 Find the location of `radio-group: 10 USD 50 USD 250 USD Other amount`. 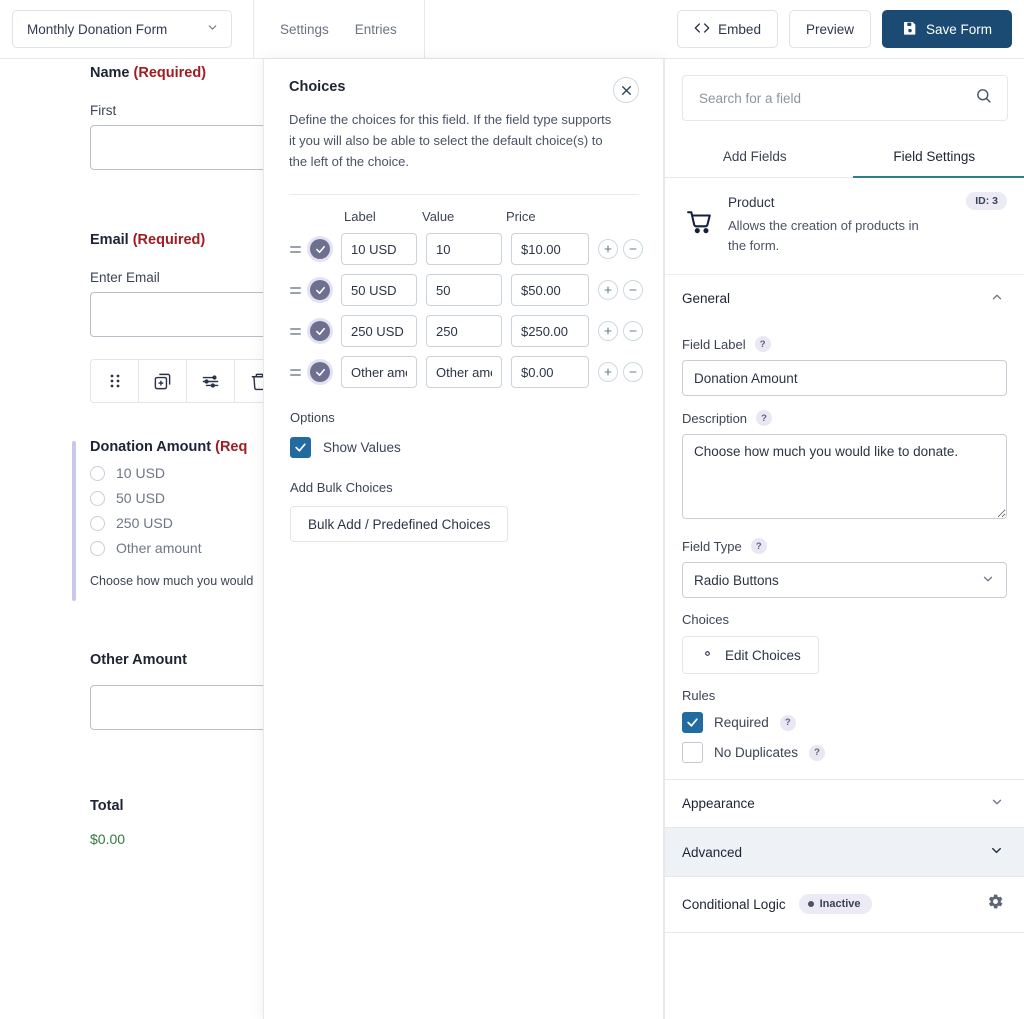

radio-group: 10 USD 50 USD 250 USD Other amount is located at coordinates (190, 510).